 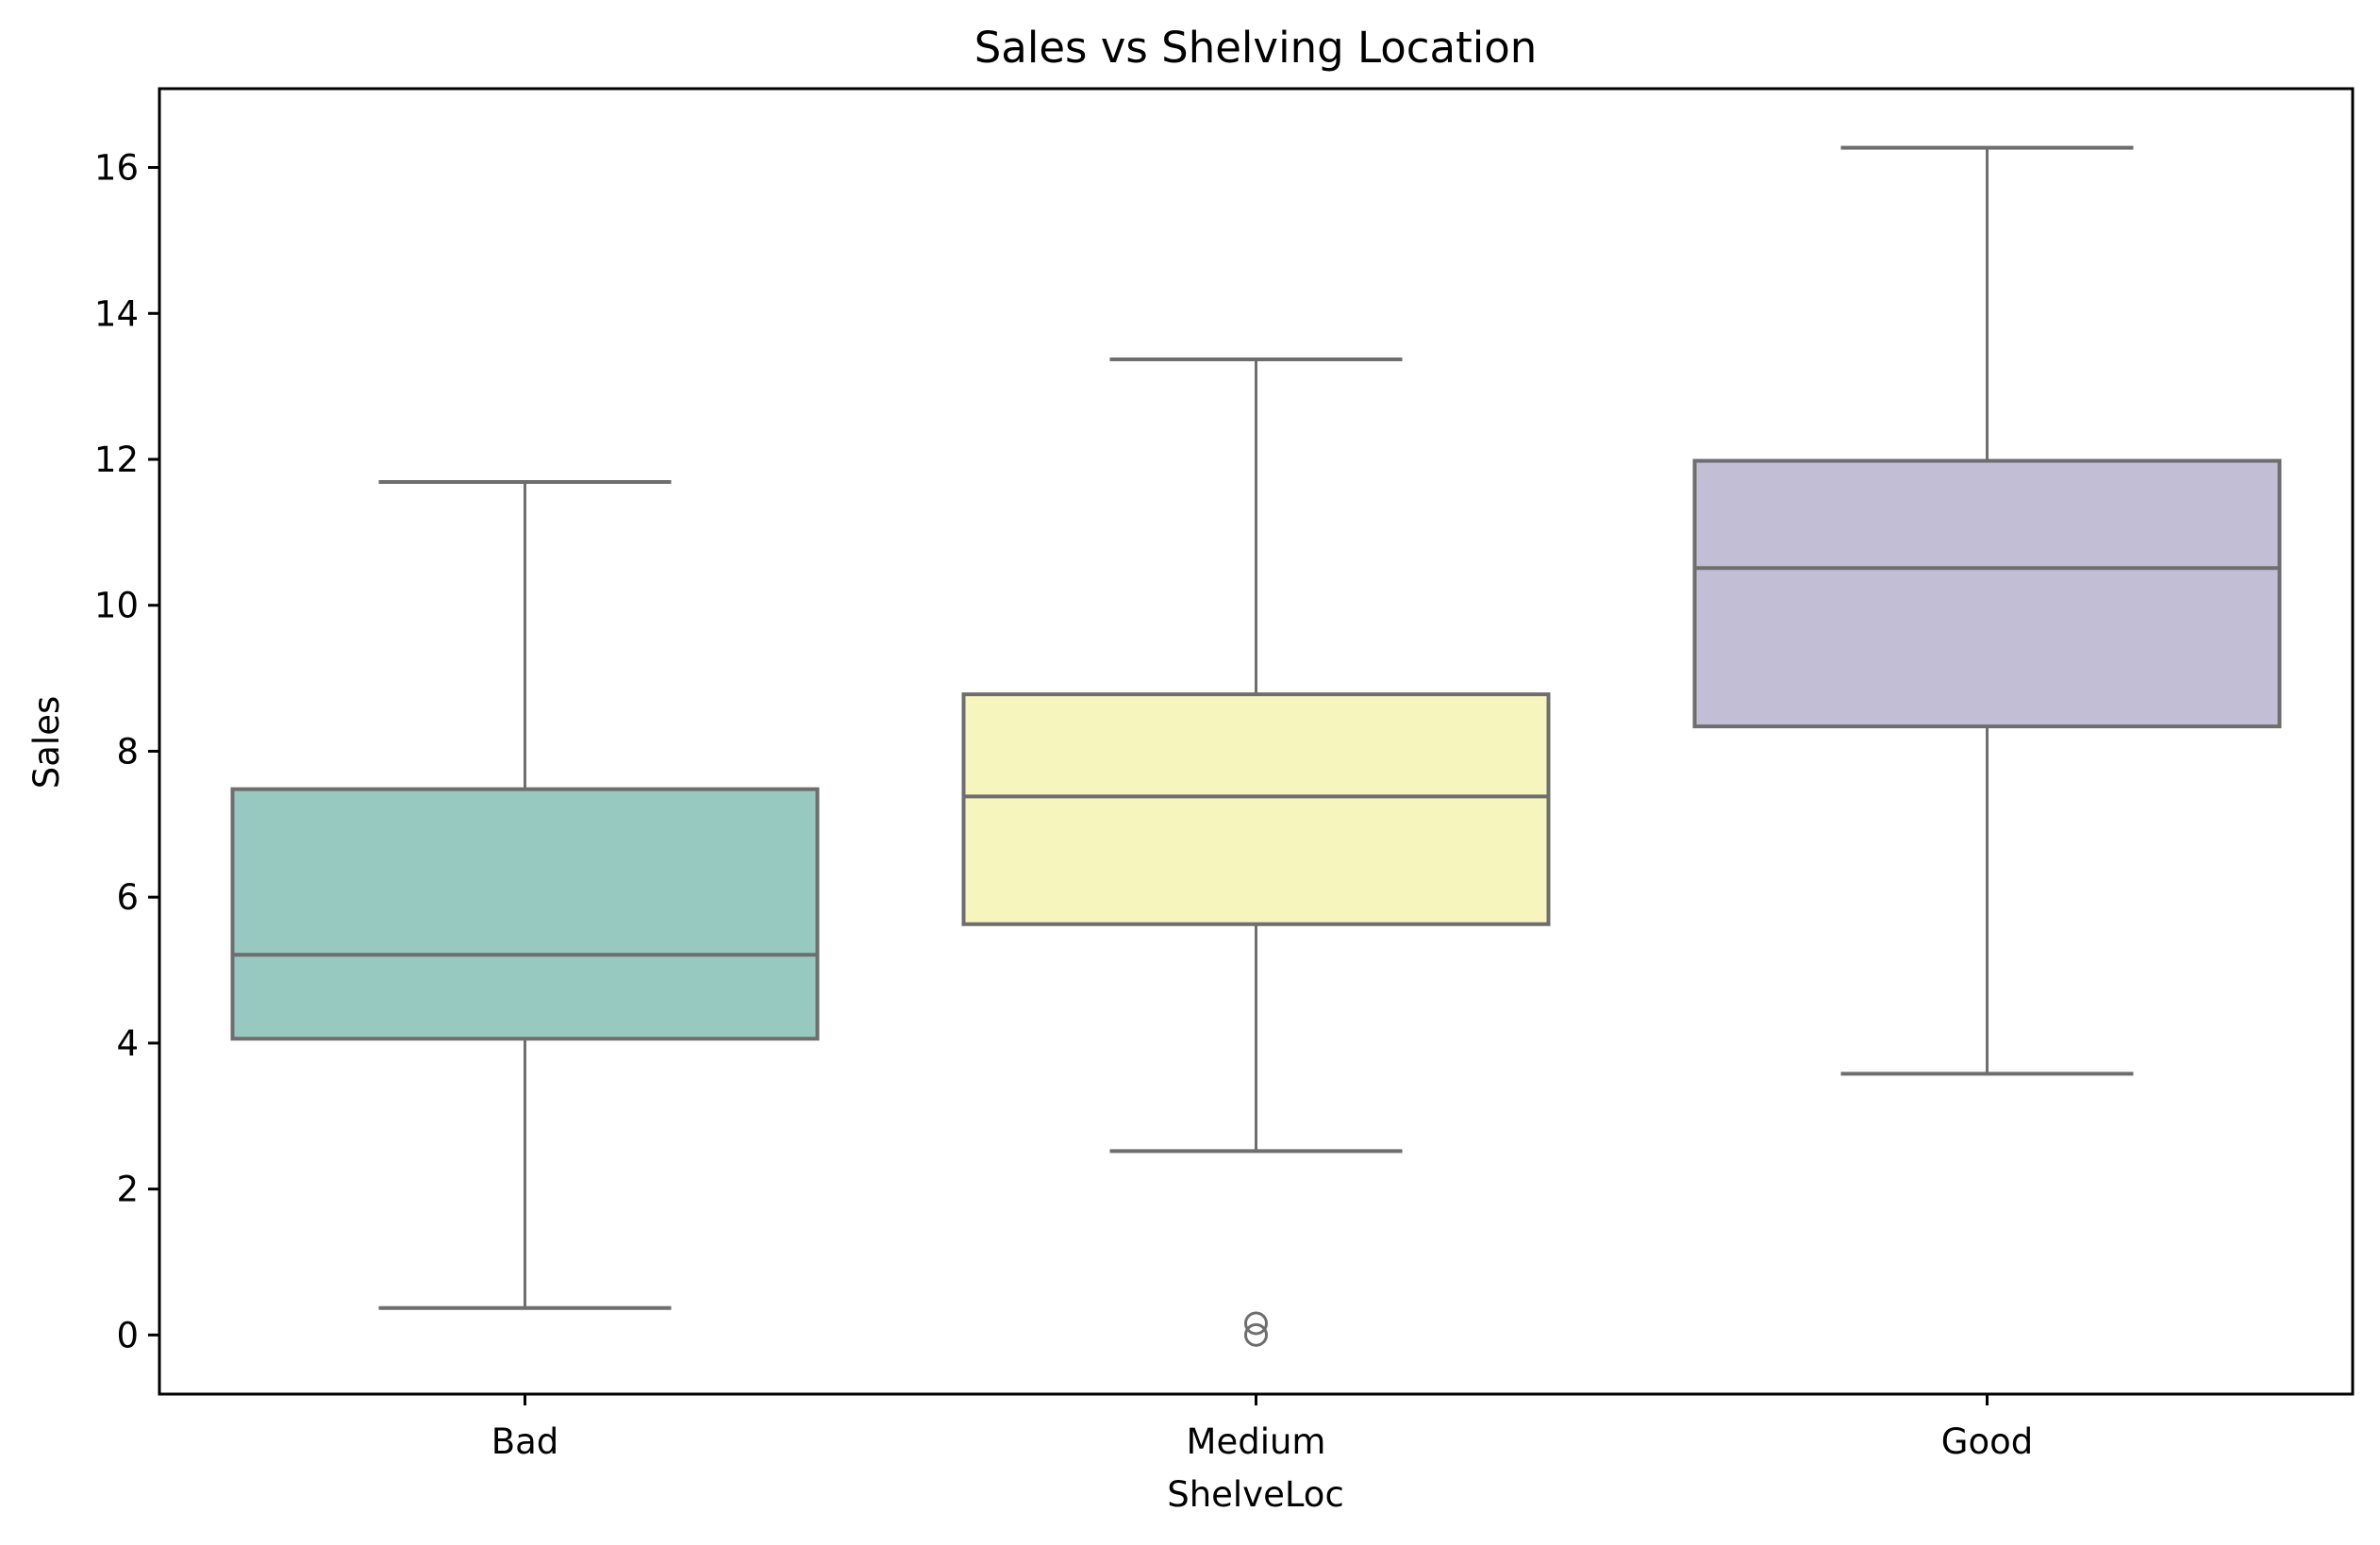 I want to click on chart-title: Sales vs Shelving Location, so click(x=1256, y=48).